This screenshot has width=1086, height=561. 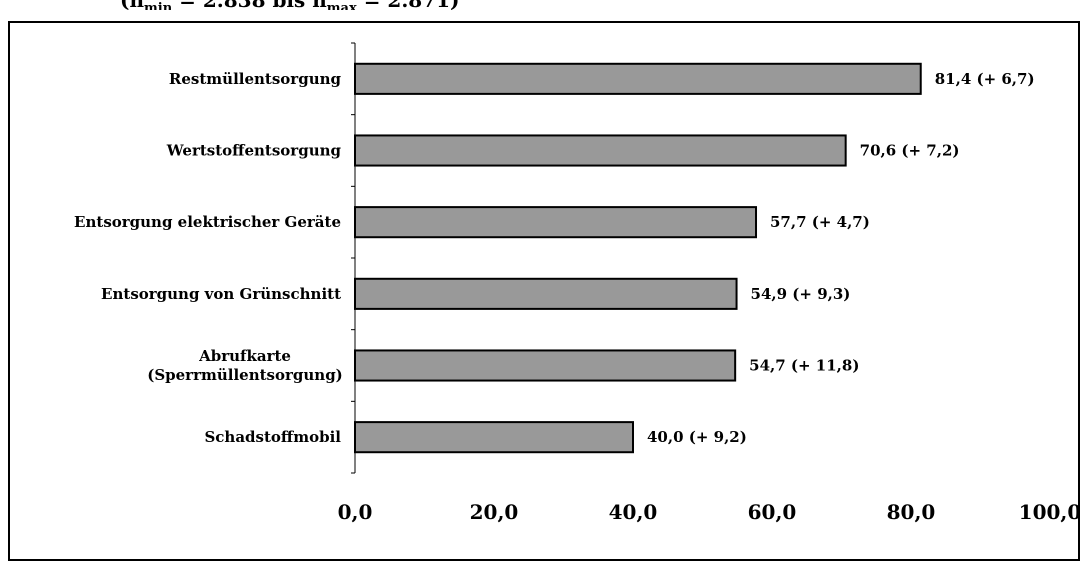 What do you see at coordinates (911, 512) in the screenshot?
I see `x-tick-label: 80,0` at bounding box center [911, 512].